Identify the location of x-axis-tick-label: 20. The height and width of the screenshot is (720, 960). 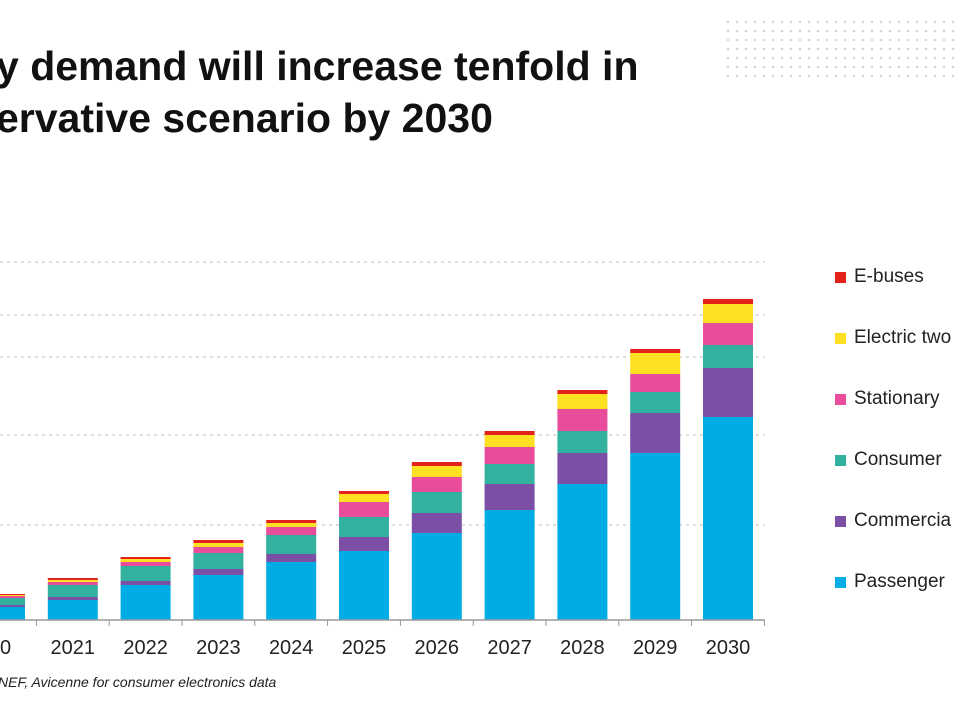
(5, 648).